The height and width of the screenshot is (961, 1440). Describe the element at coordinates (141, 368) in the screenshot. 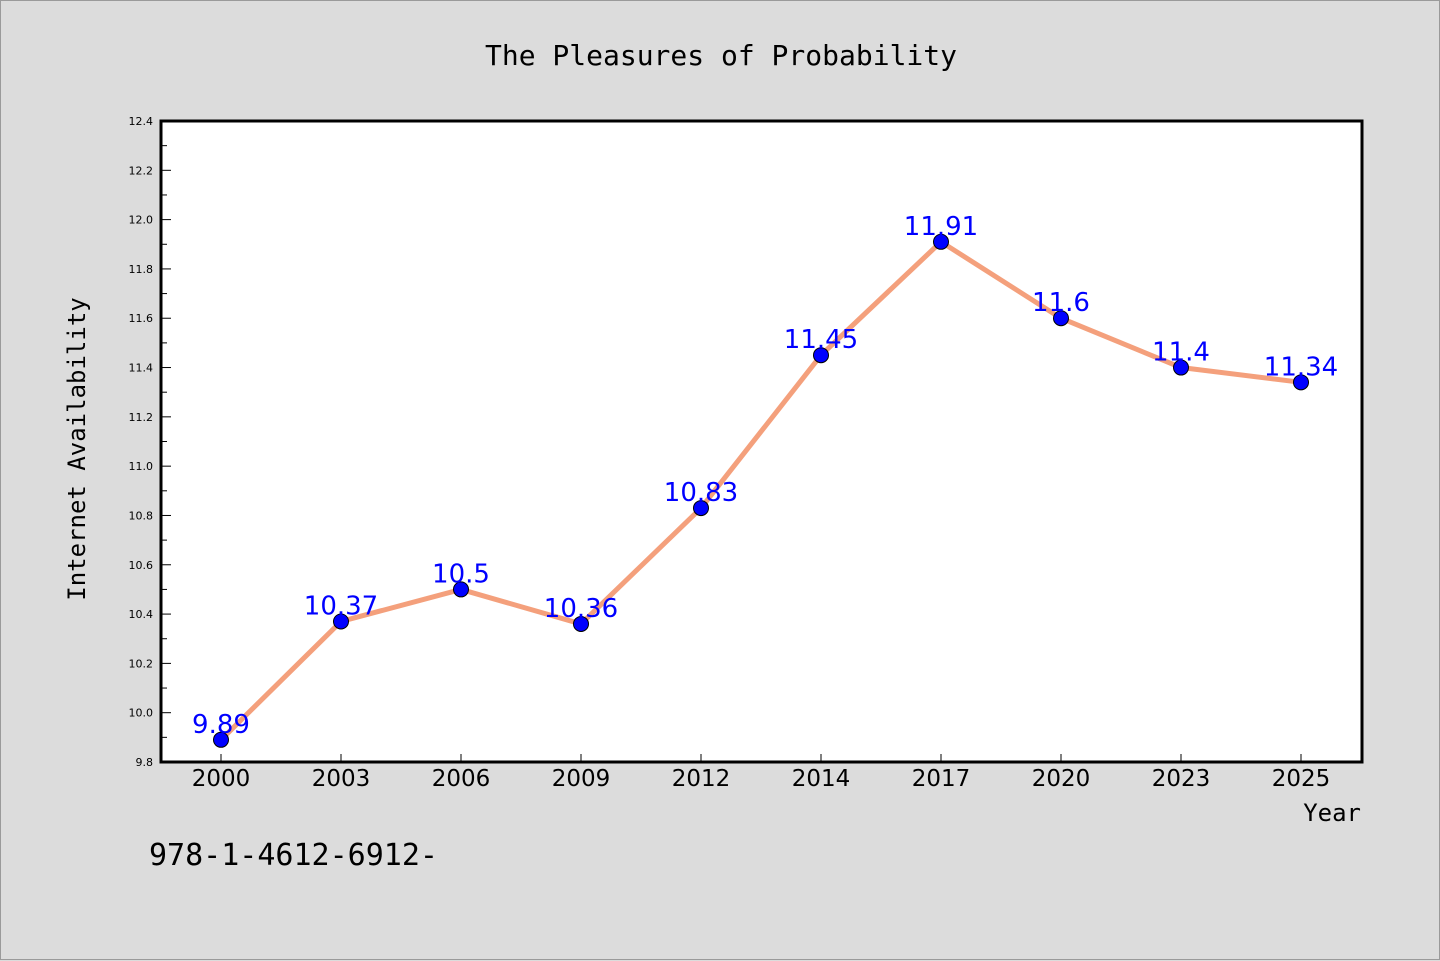

I see `y-tick-label: 11.4` at that location.